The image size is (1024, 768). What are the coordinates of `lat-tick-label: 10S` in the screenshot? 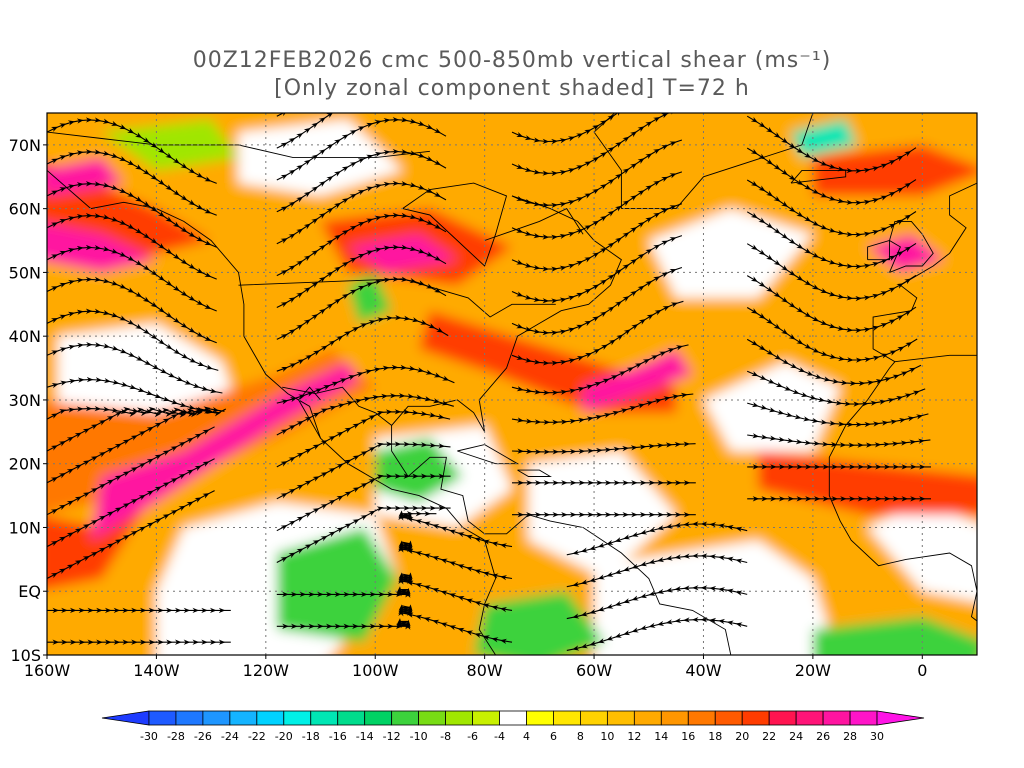 It's located at (25, 655).